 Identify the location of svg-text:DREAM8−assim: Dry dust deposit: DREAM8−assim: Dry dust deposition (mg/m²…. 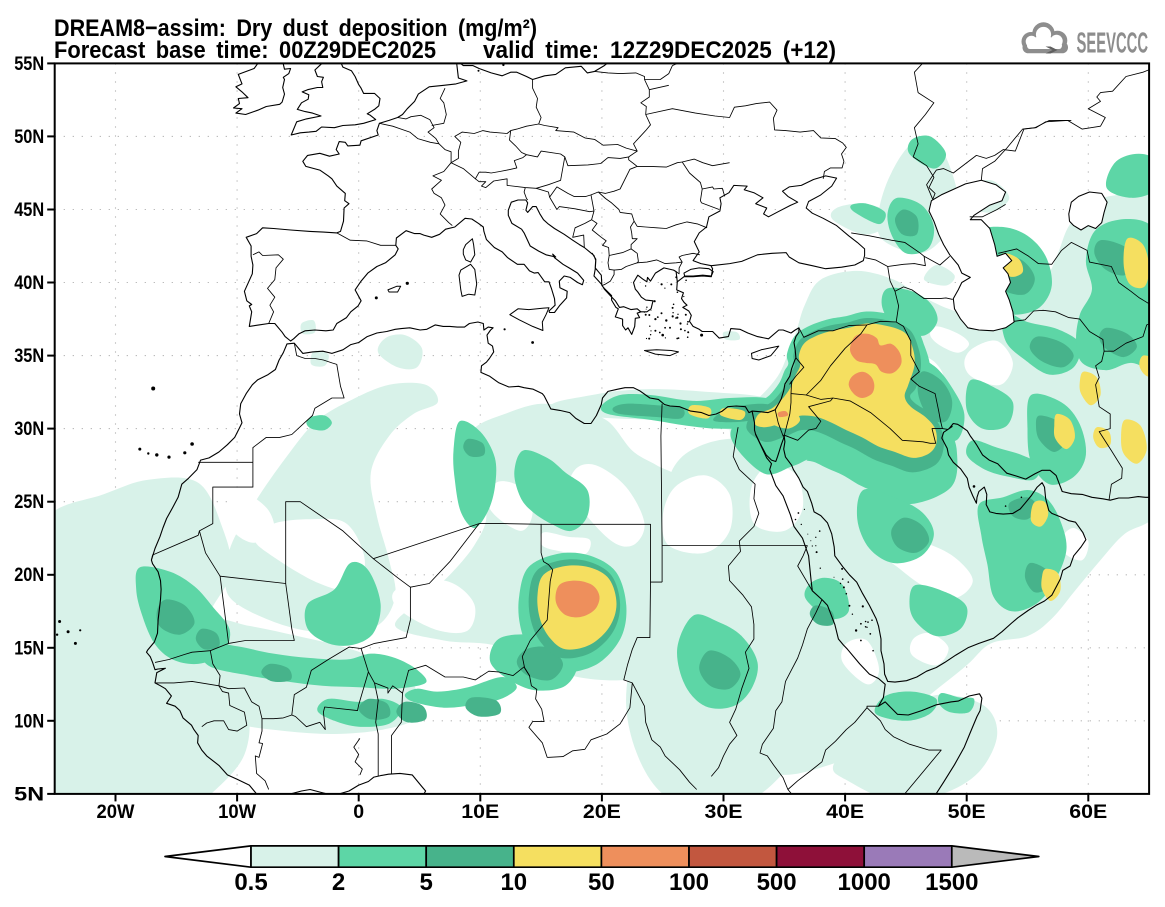
(295, 28).